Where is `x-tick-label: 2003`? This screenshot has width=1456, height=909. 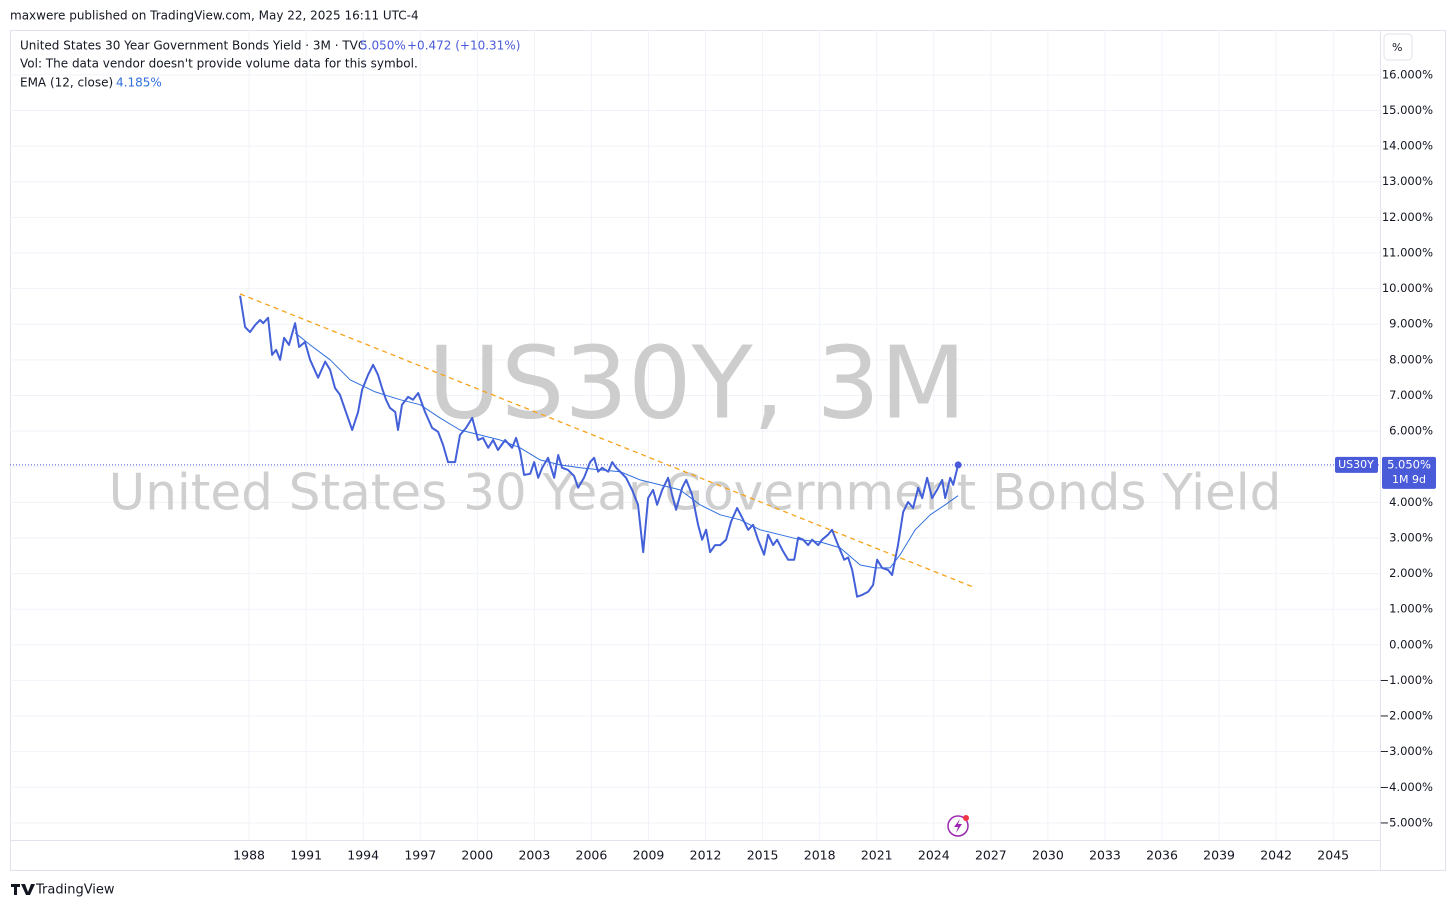
x-tick-label: 2003 is located at coordinates (534, 855).